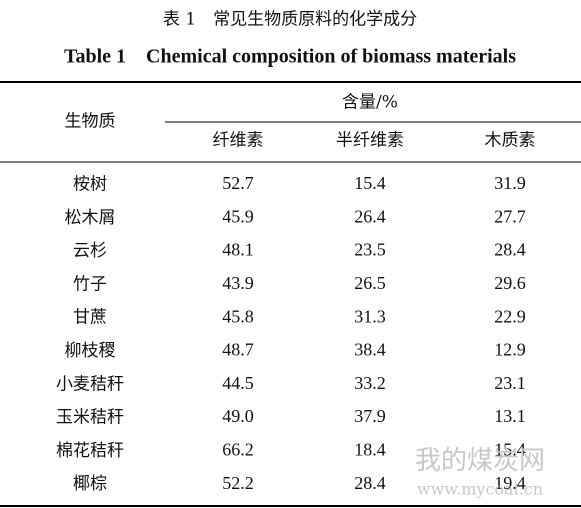  Describe the element at coordinates (510, 416) in the screenshot. I see `cell-value: 13.1` at that location.